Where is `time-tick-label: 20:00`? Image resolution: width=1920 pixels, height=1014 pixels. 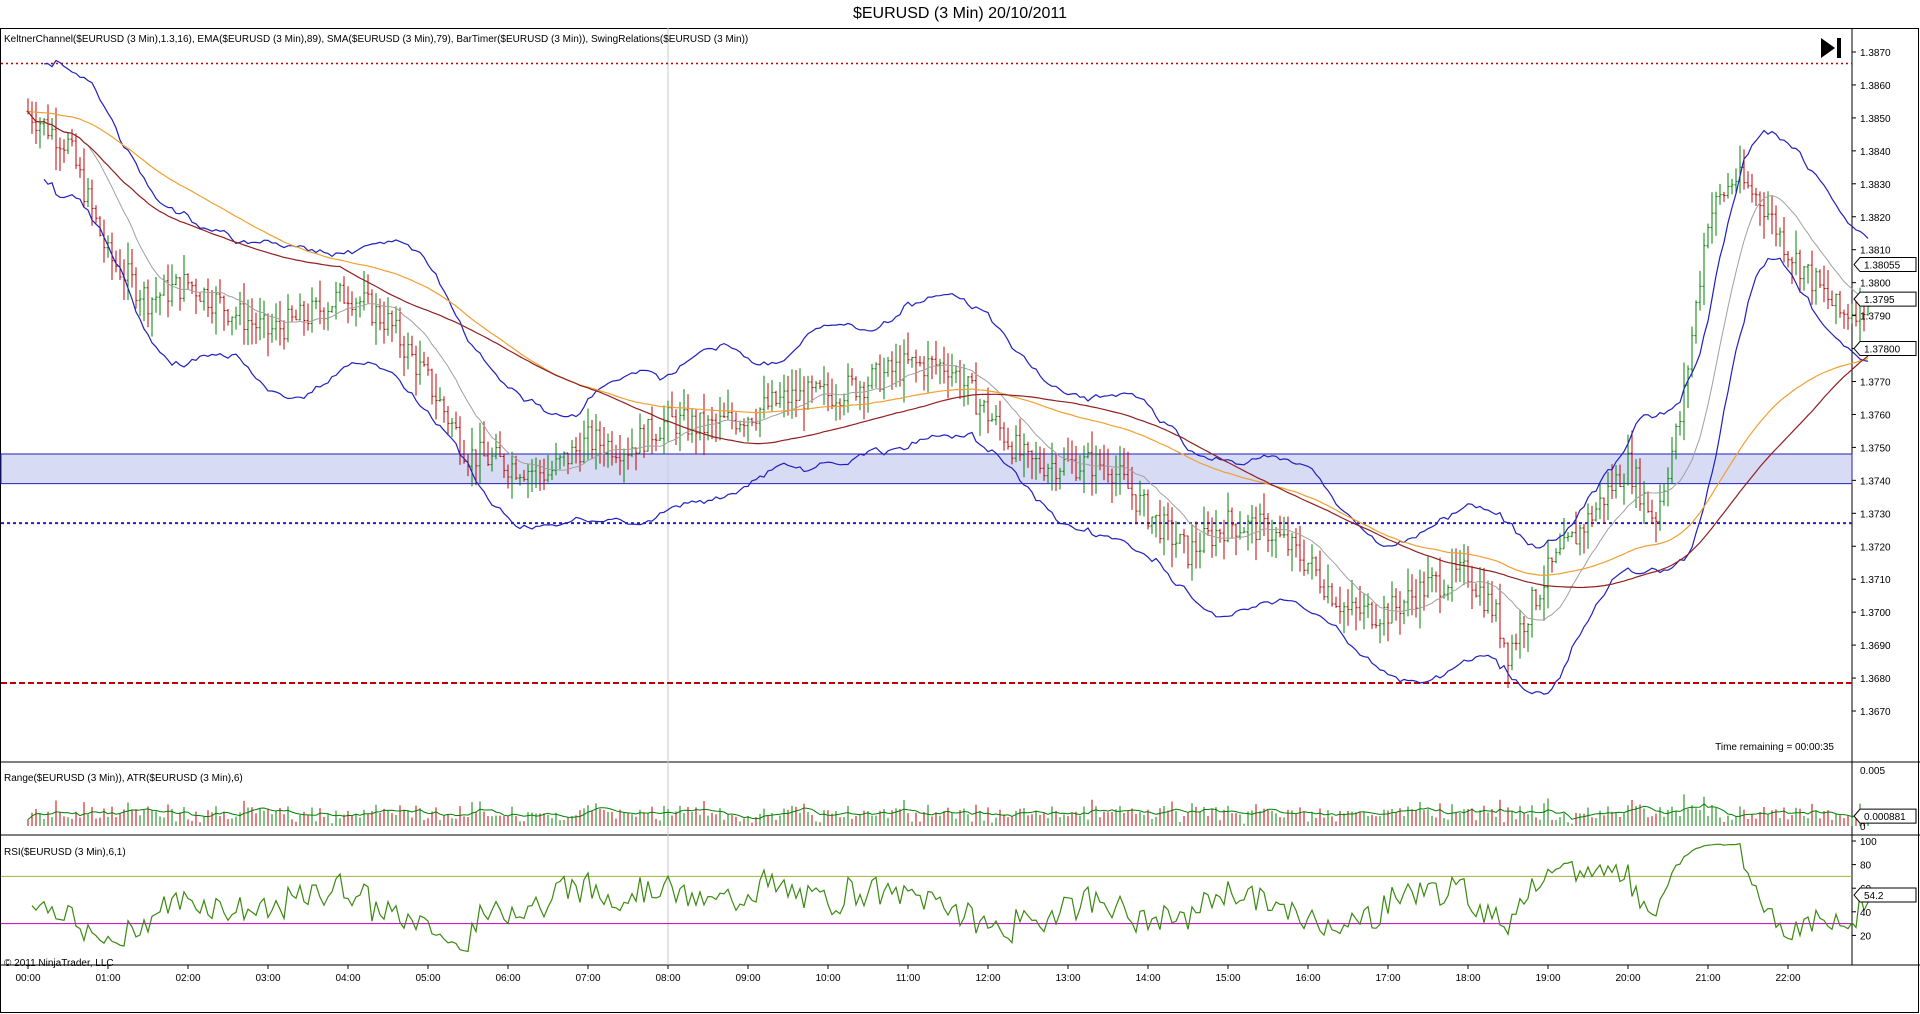 time-tick-label: 20:00 is located at coordinates (1627, 978).